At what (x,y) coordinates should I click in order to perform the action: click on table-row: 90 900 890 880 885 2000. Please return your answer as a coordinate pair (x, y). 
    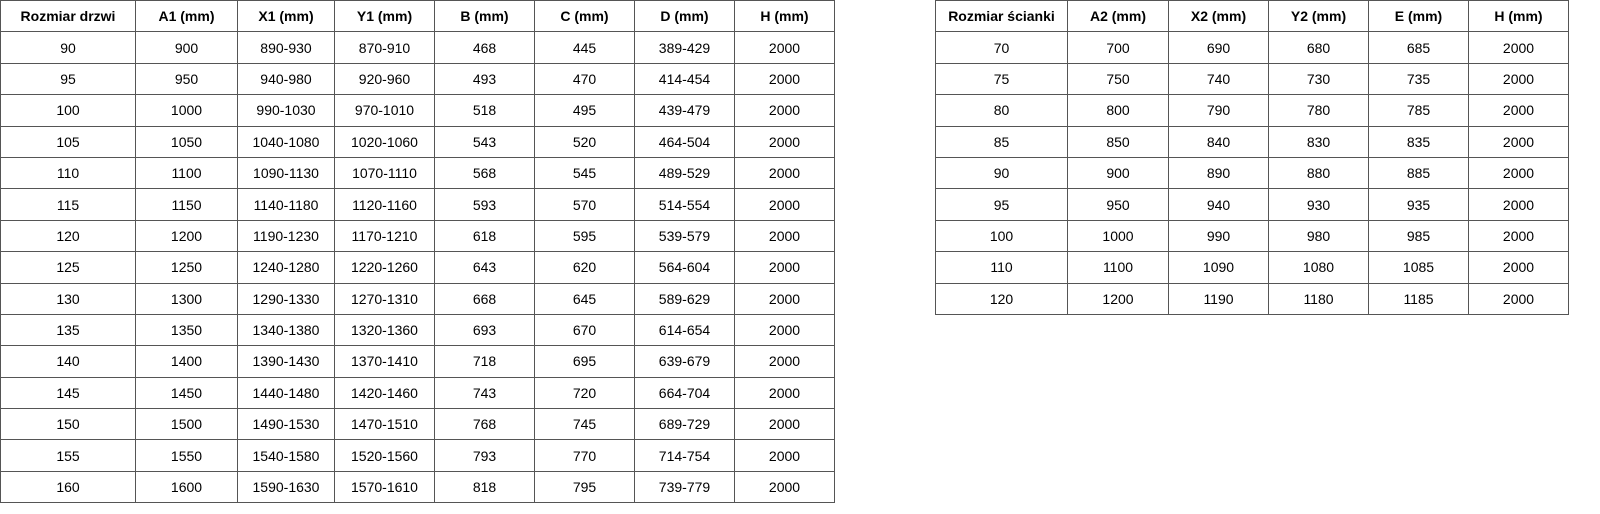
    Looking at the image, I should click on (1252, 173).